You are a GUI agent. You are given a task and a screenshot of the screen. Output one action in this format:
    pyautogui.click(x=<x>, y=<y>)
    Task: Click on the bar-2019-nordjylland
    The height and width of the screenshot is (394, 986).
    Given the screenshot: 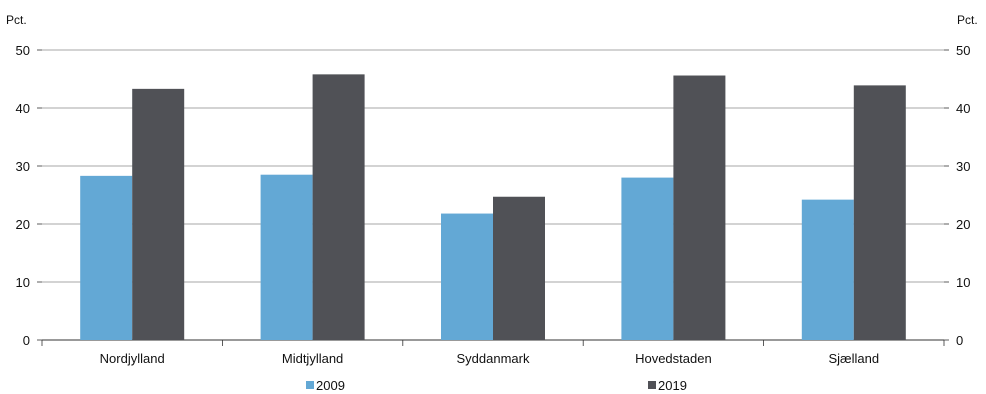 What is the action you would take?
    pyautogui.click(x=158, y=214)
    